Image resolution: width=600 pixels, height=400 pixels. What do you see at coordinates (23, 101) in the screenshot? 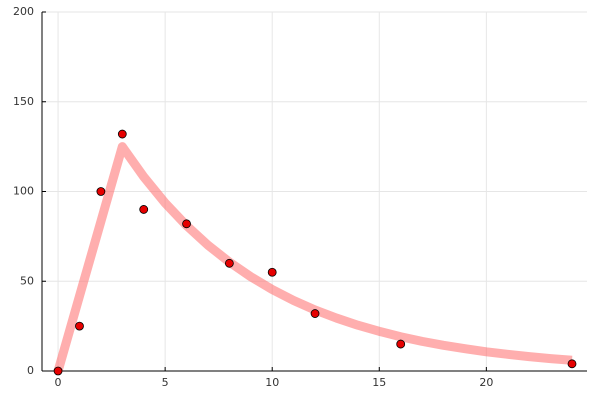
I see `y-tick-label: 150` at bounding box center [23, 101].